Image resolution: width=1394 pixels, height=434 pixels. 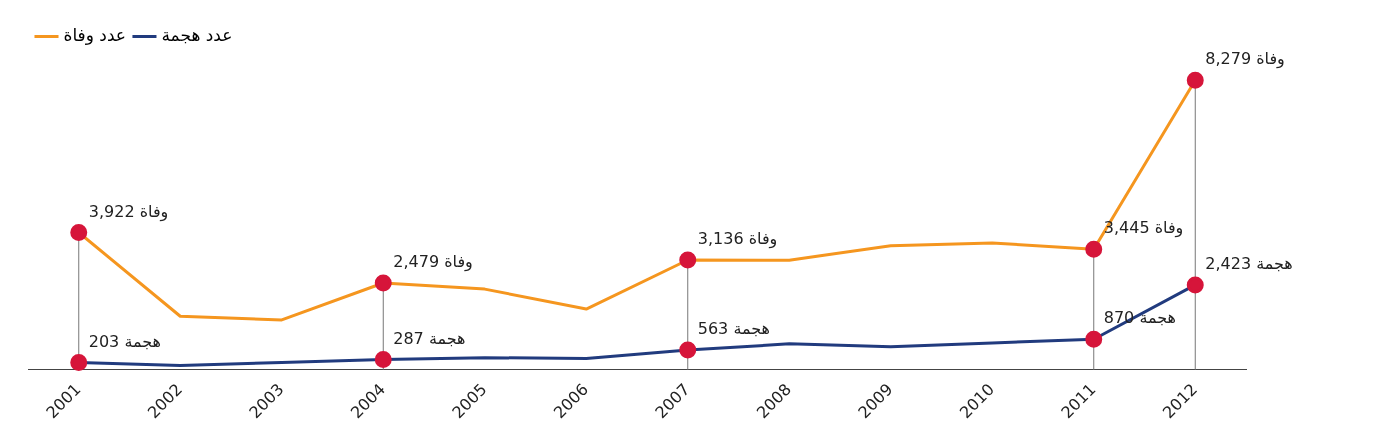 I want to click on data-label: 8,279 وفاة, so click(x=1245, y=59).